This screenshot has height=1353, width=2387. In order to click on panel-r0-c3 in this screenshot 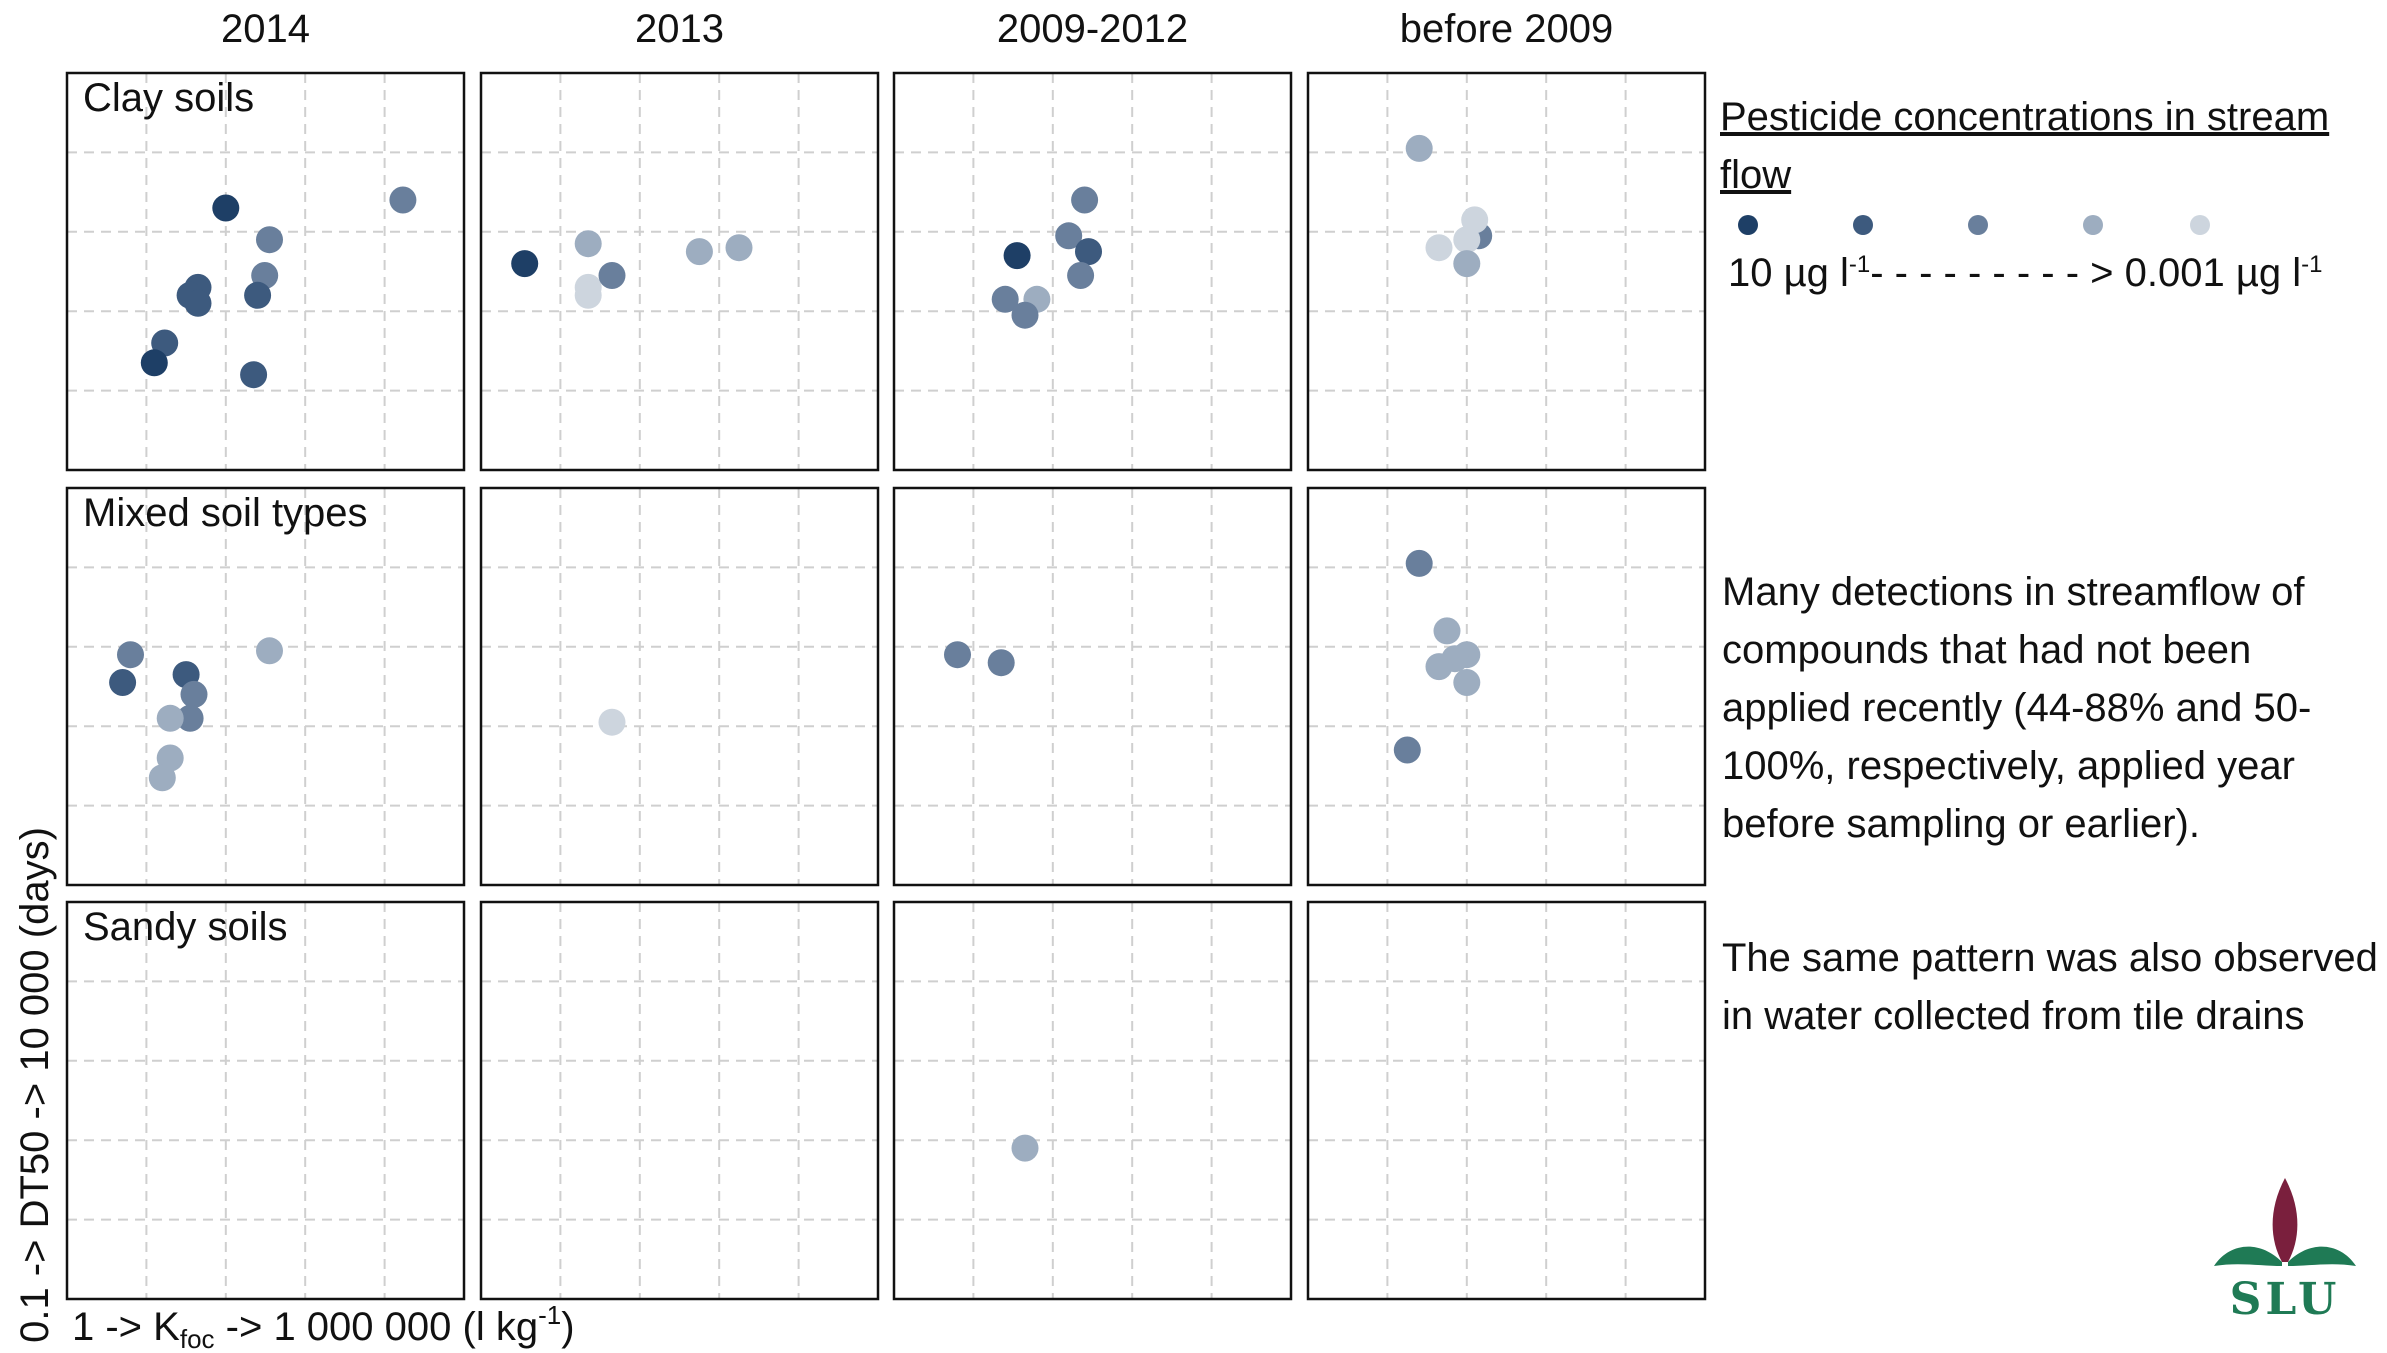, I will do `click(1506, 271)`.